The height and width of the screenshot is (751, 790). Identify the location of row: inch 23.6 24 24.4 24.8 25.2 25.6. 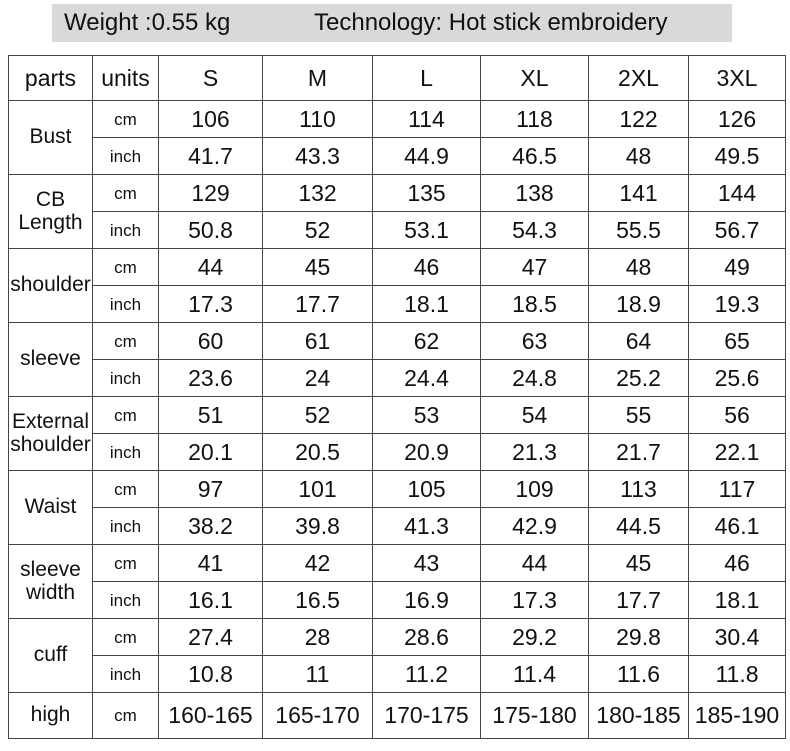
(397, 378).